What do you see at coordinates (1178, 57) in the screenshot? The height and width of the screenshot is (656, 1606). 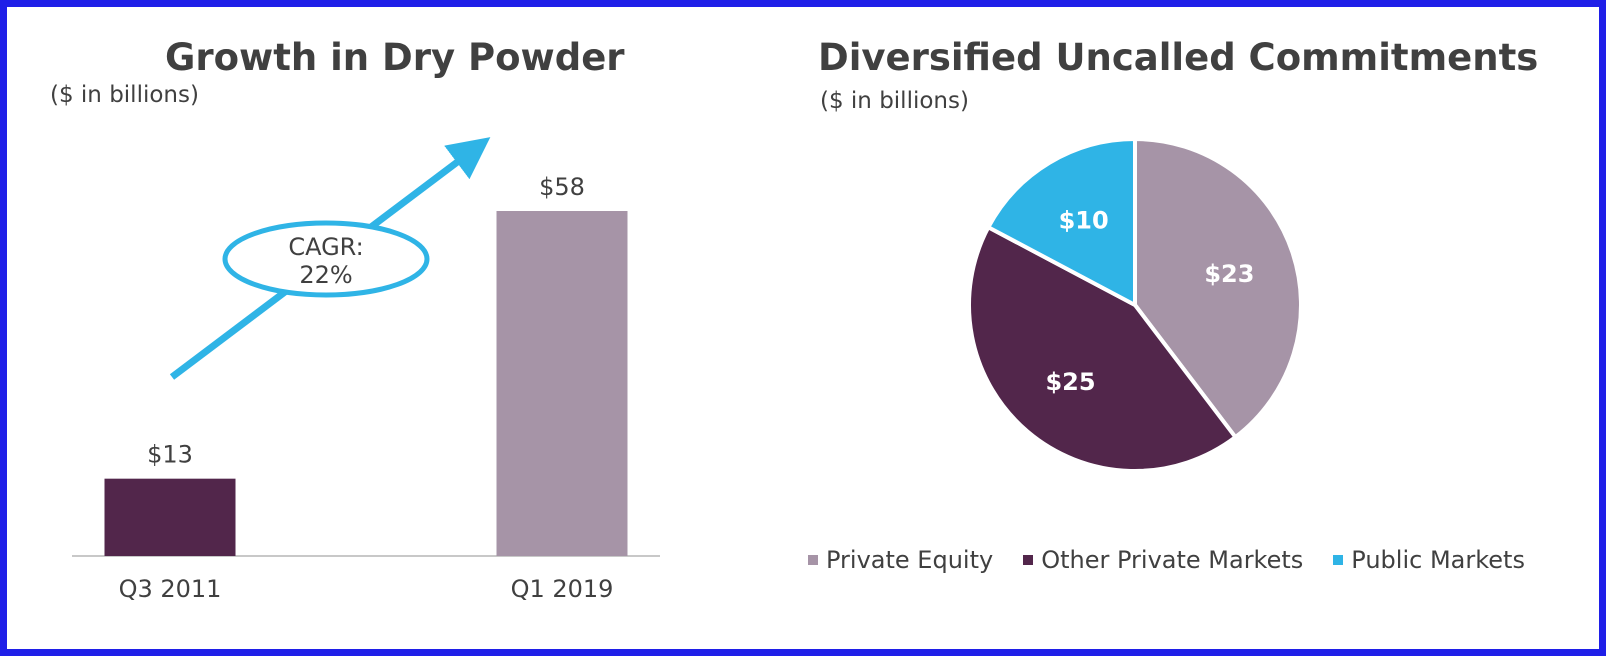 I see `pie-chart-title: Diversified Uncalled Commitments` at bounding box center [1178, 57].